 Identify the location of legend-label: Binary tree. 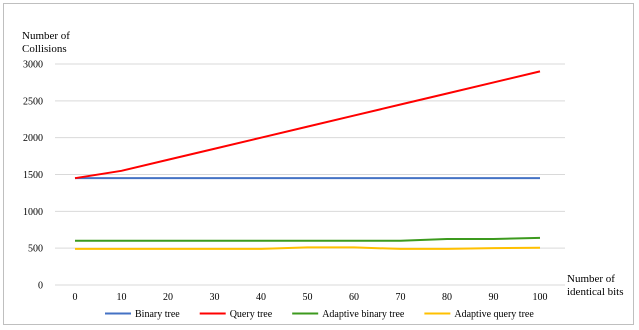
(157, 314).